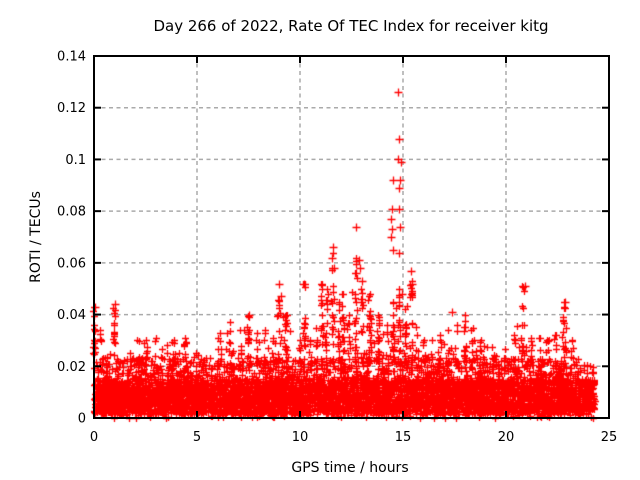  Describe the element at coordinates (300, 437) in the screenshot. I see `x-tick-label: 10` at that location.